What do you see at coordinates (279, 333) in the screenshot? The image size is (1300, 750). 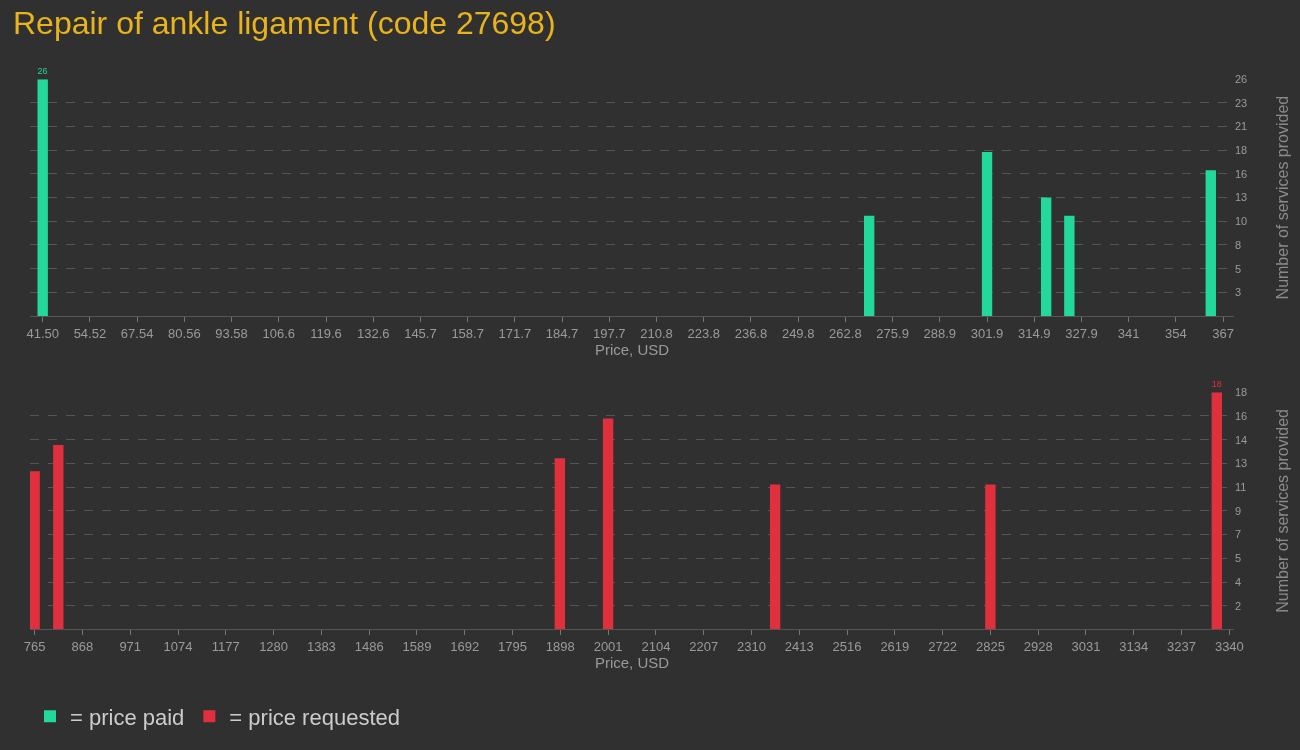 I see `x-tick-label: 106.6` at bounding box center [279, 333].